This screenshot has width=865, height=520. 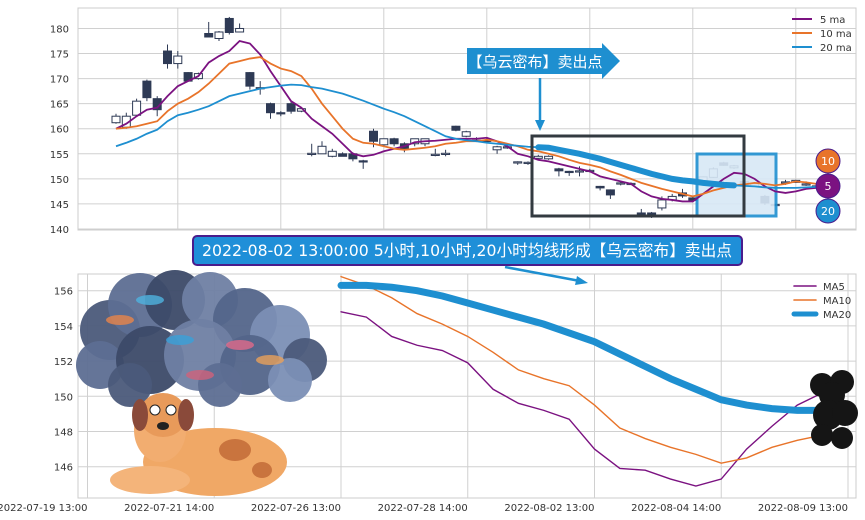 I want to click on x-tick-label: 2022-07-26 13:00, so click(x=296, y=508).